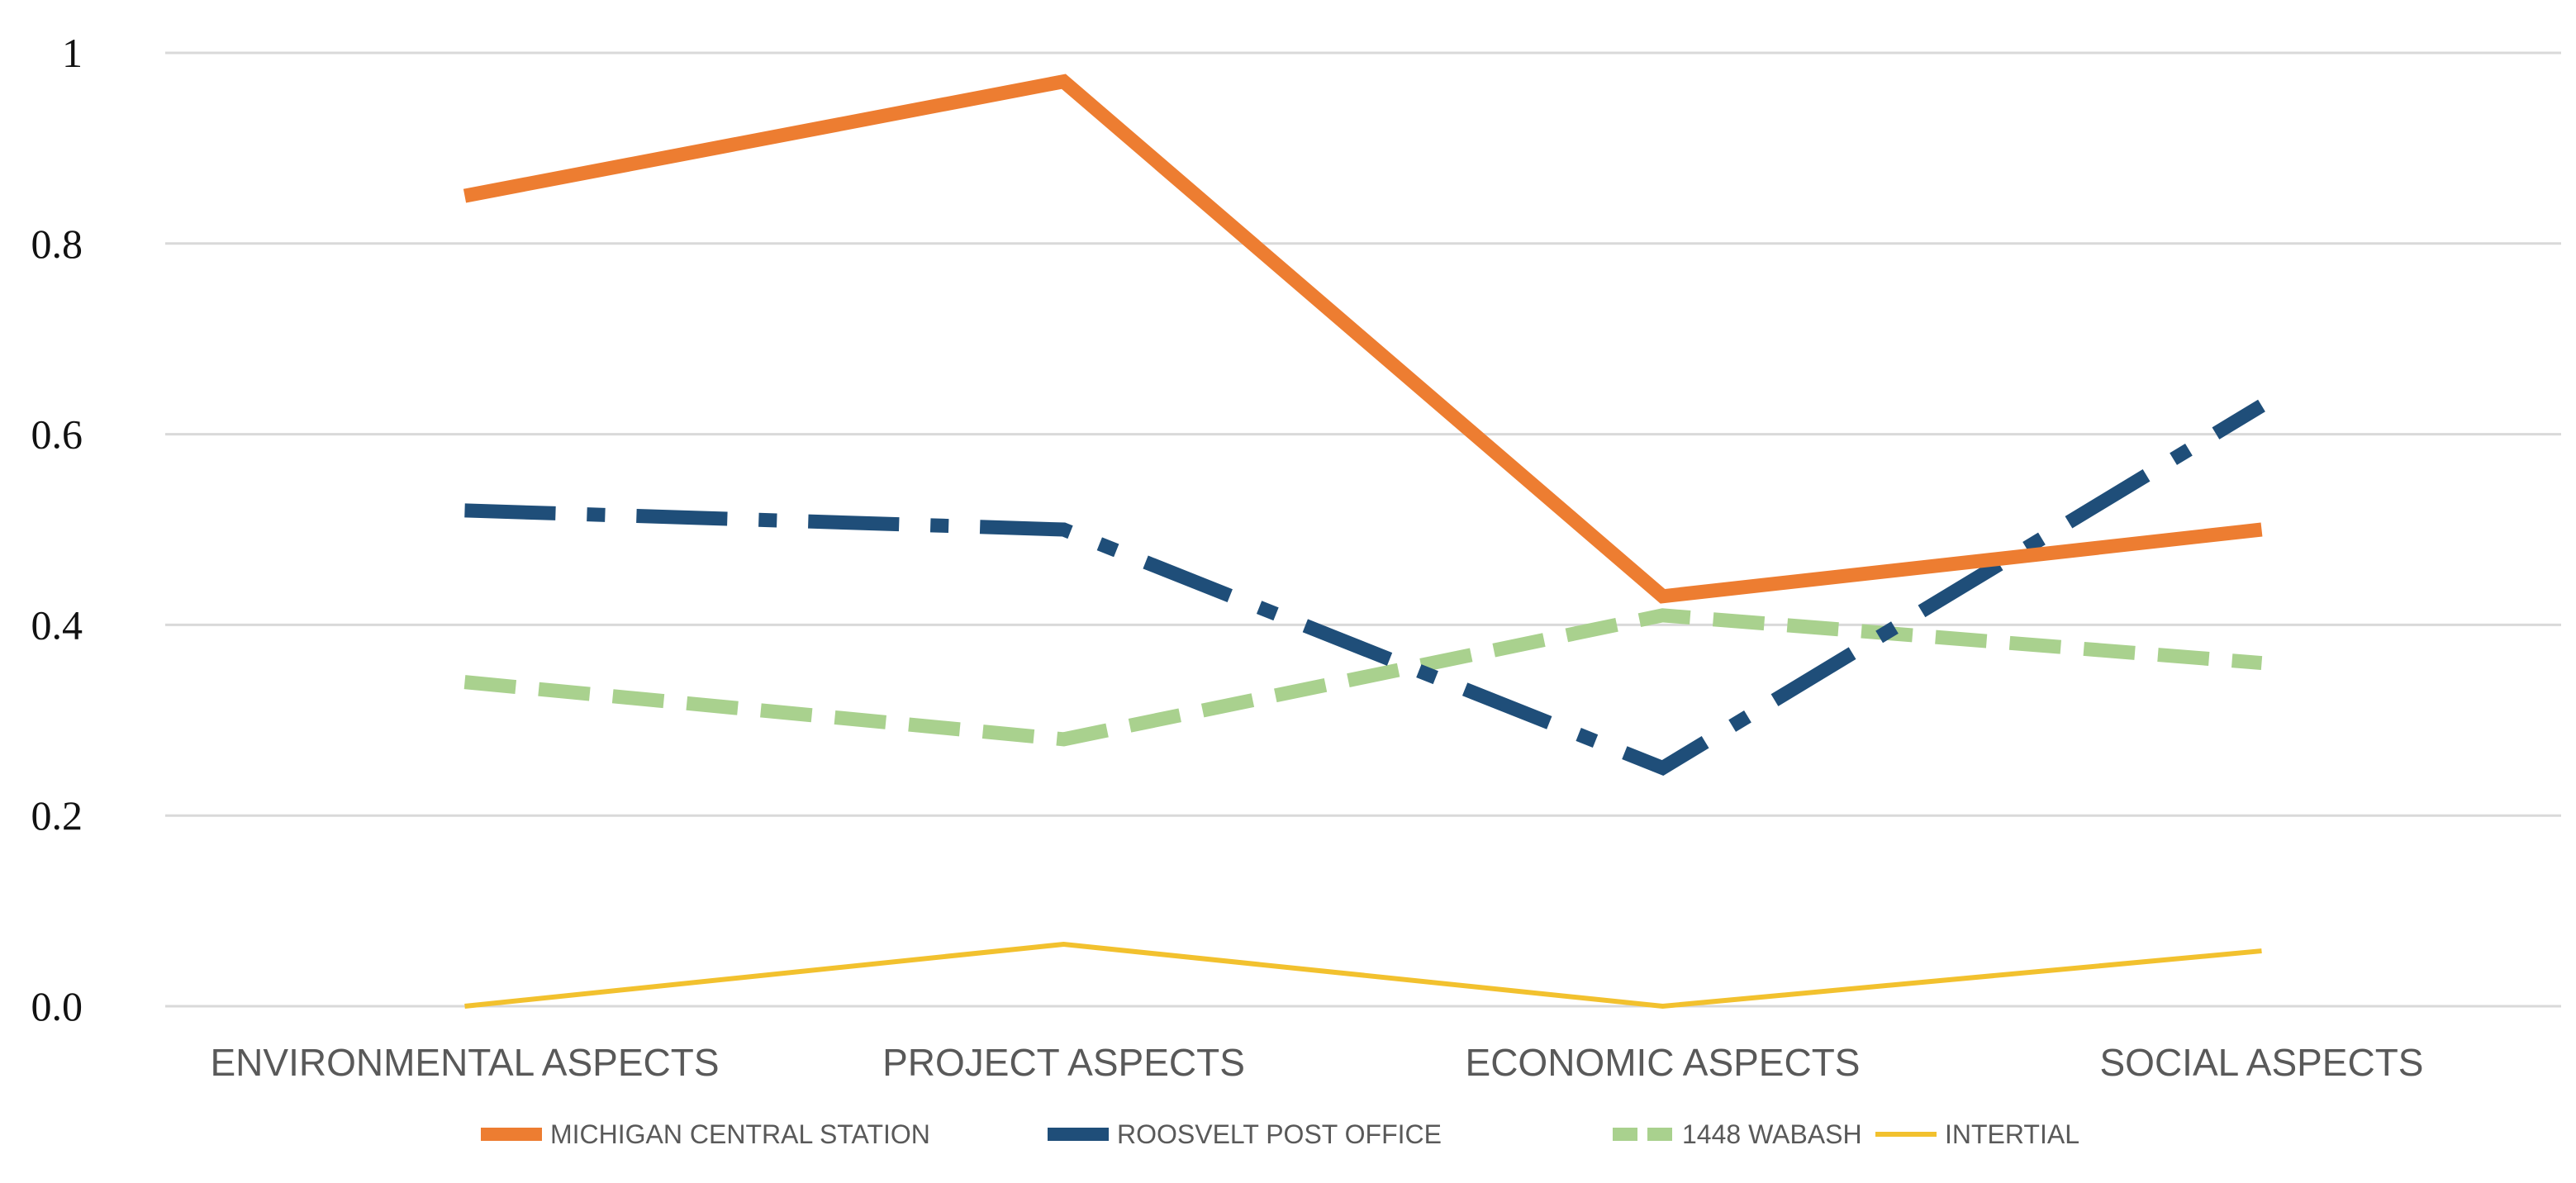 The image size is (2576, 1183). What do you see at coordinates (57, 244) in the screenshot?
I see `y-tick-label: 0.8` at bounding box center [57, 244].